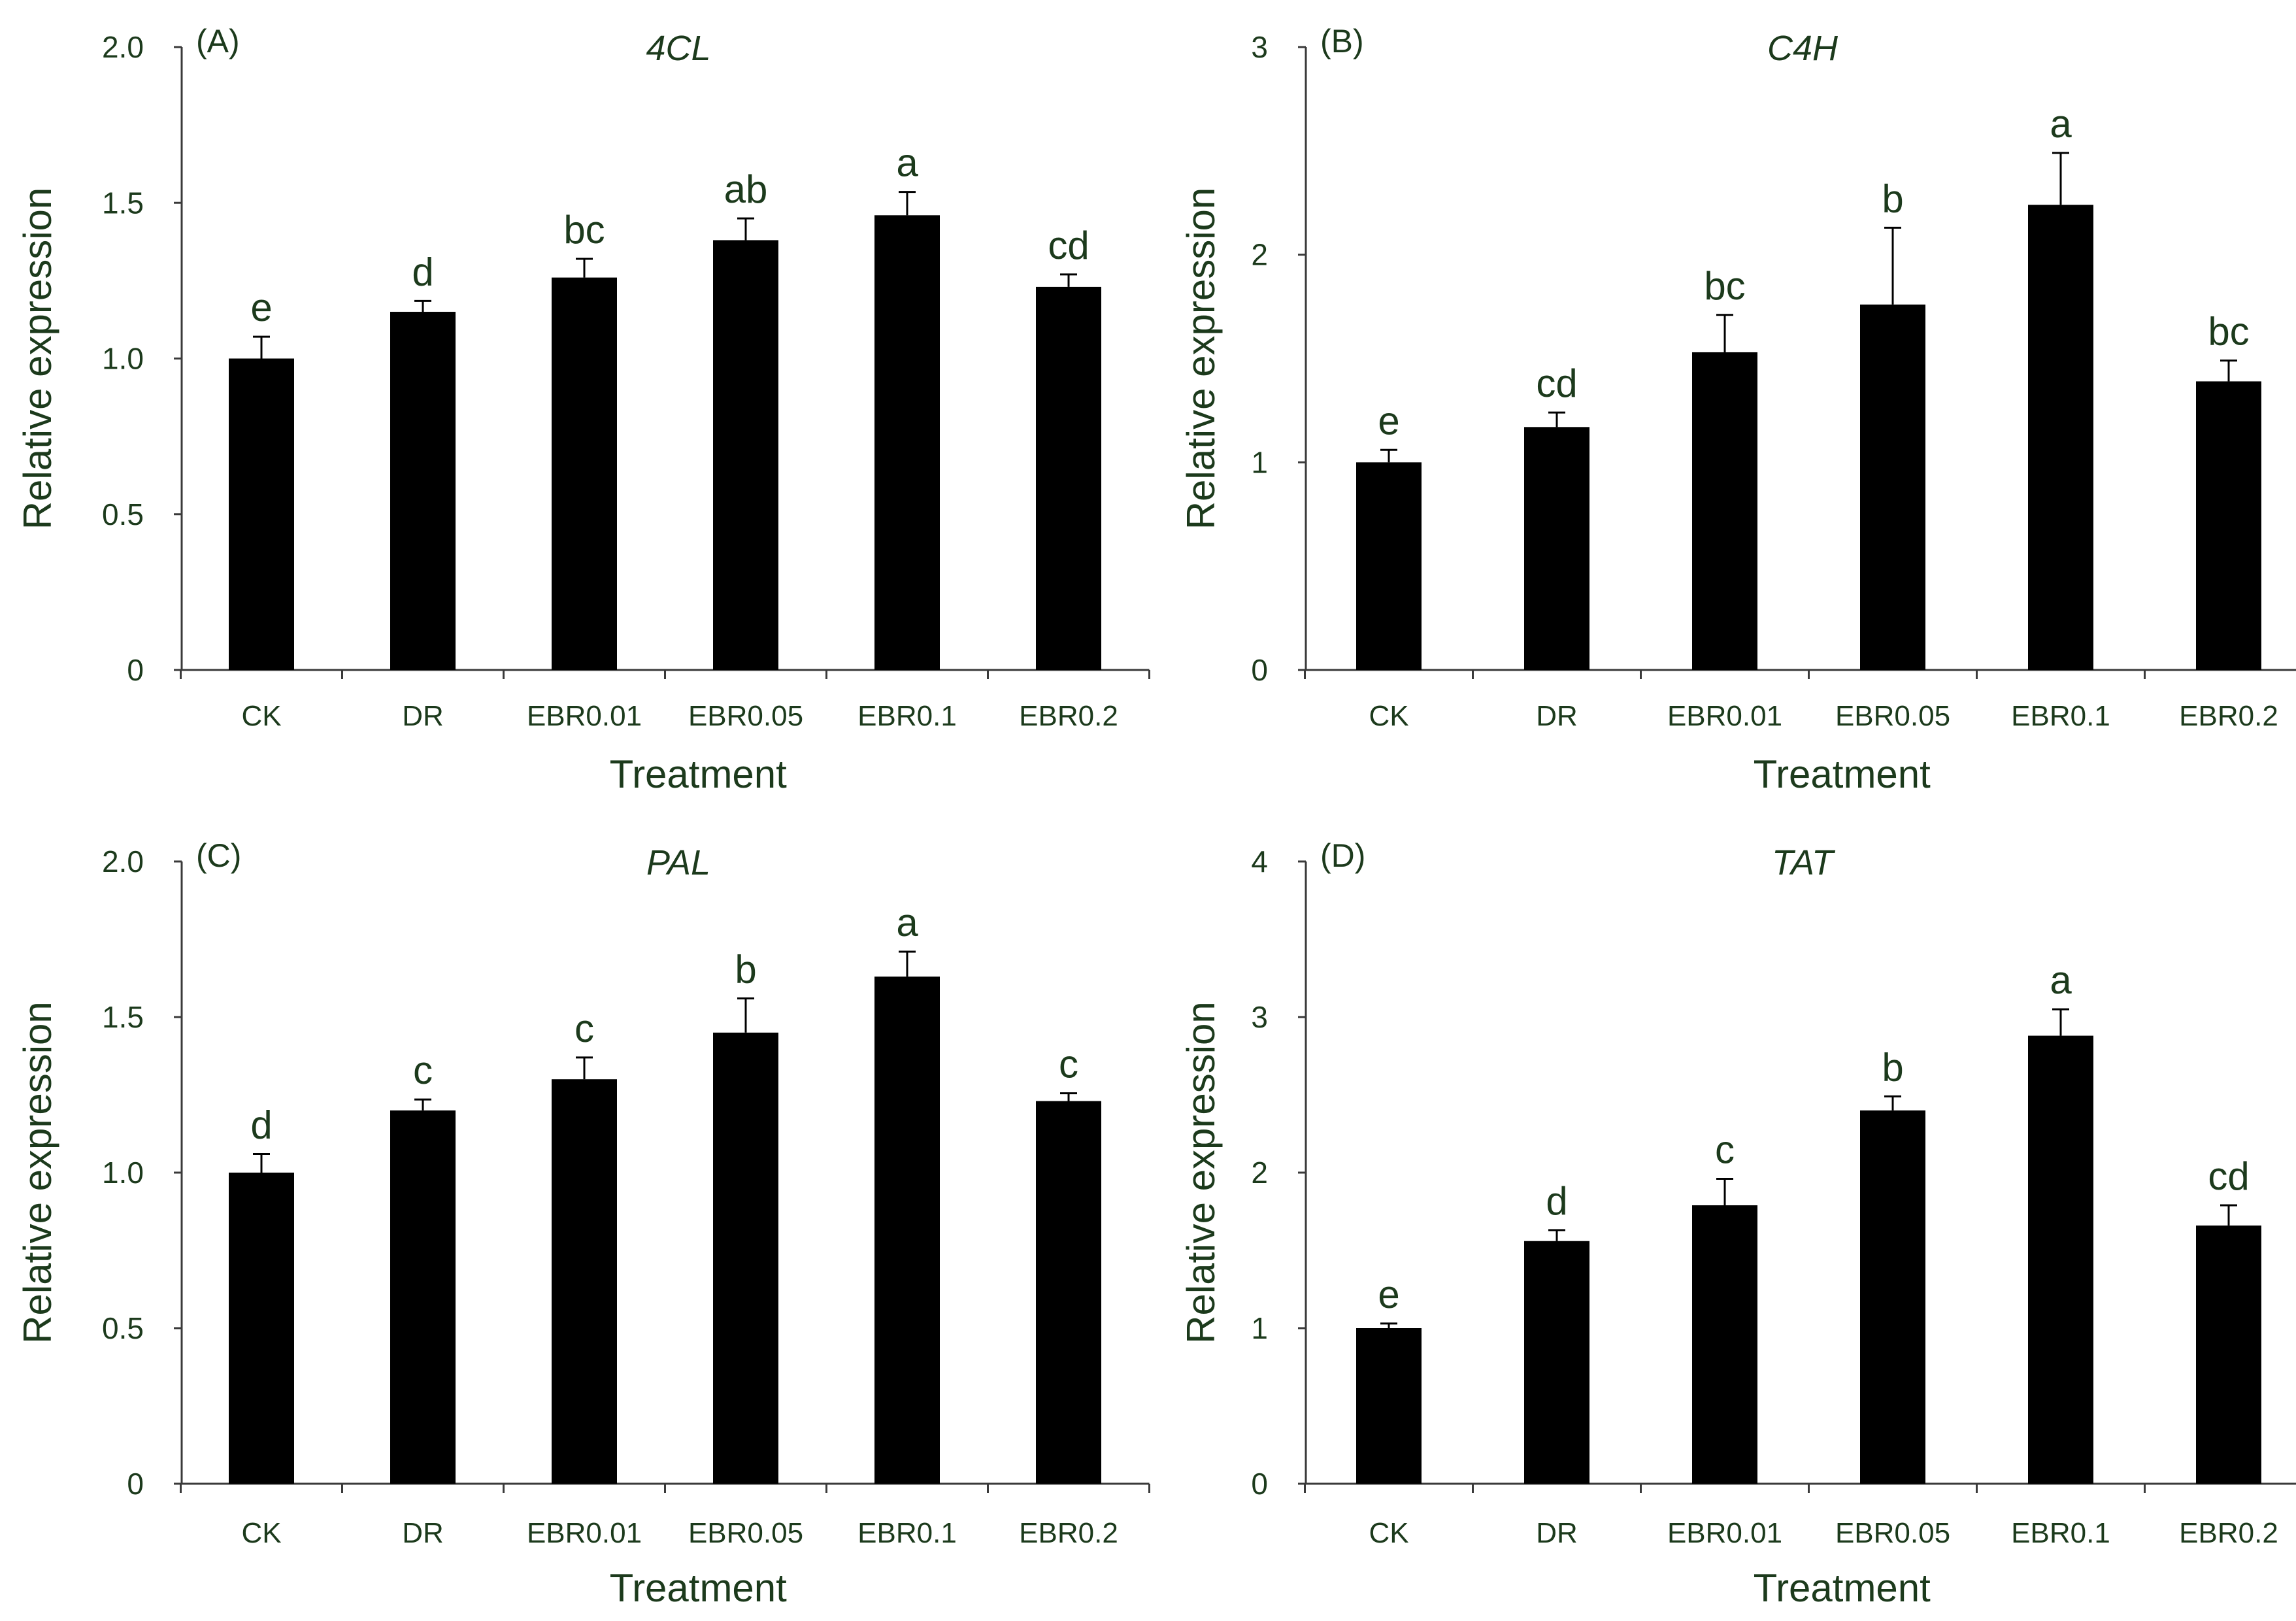 The width and height of the screenshot is (2296, 1621). Describe the element at coordinates (1259, 861) in the screenshot. I see `y-tick-label: 4` at that location.